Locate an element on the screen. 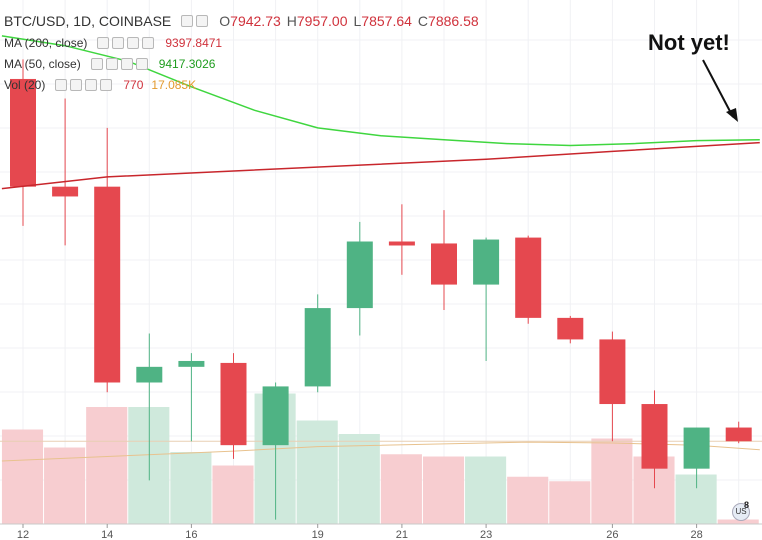  ohlc-low: L7857.64 is located at coordinates (382, 21).